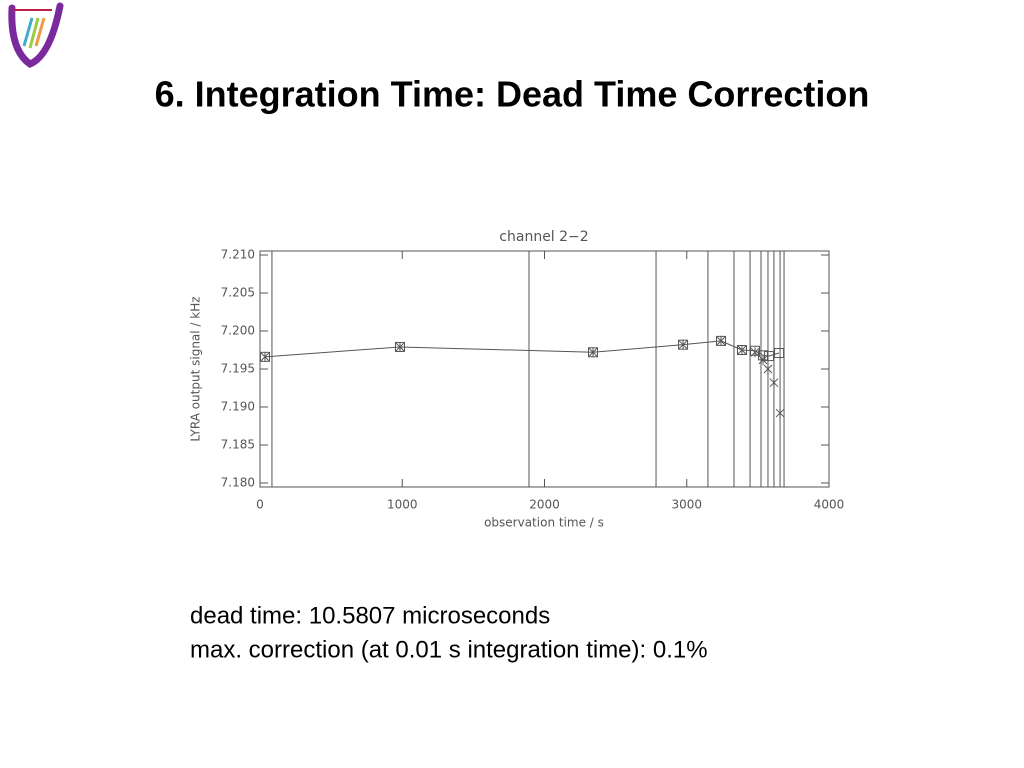 The width and height of the screenshot is (1024, 768). I want to click on y-tick-label: 7.210, so click(238, 255).